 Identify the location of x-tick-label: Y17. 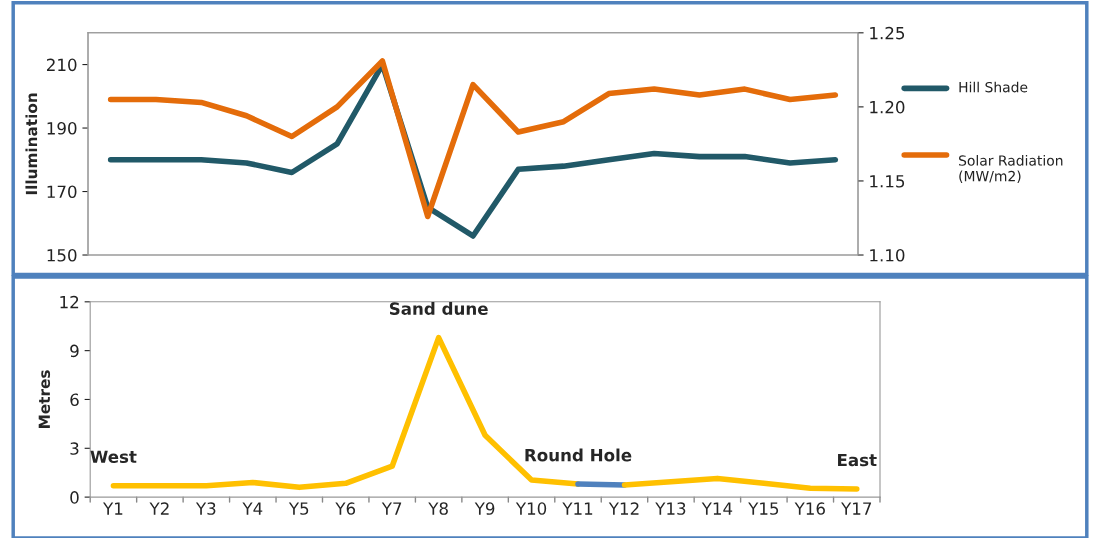
(856, 508).